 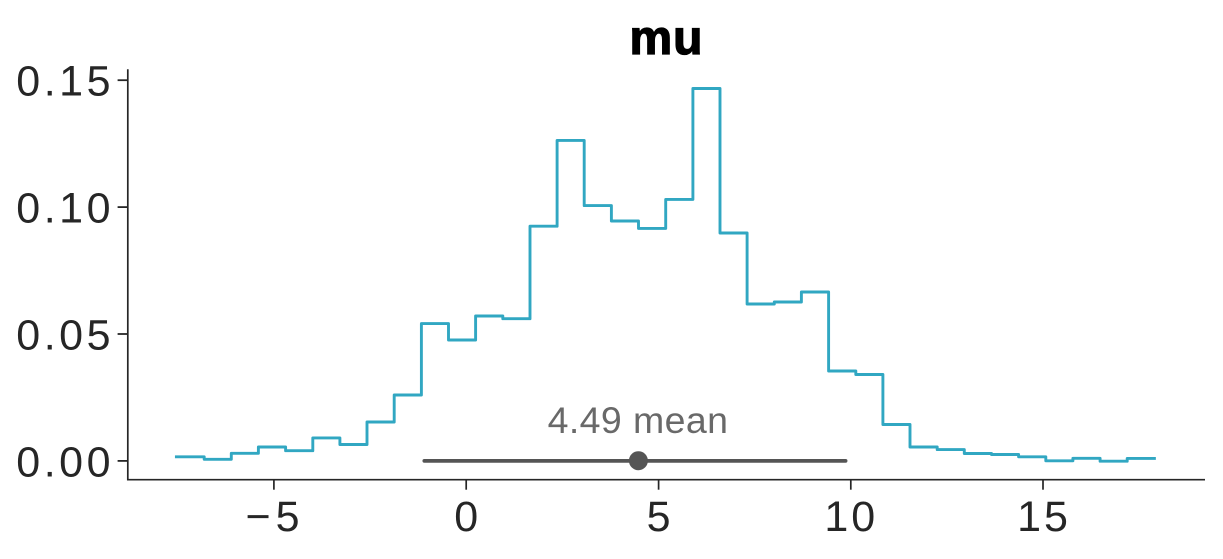 What do you see at coordinates (65, 209) in the screenshot?
I see `svg-text: 0.10` at bounding box center [65, 209].